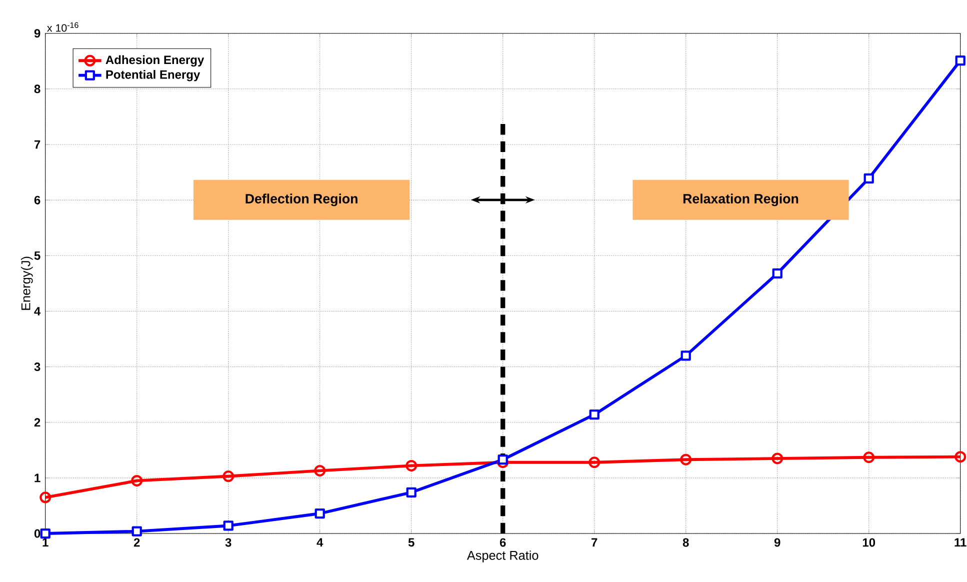 This screenshot has height=582, width=967. Describe the element at coordinates (228, 542) in the screenshot. I see `x-tick-label: 3` at that location.